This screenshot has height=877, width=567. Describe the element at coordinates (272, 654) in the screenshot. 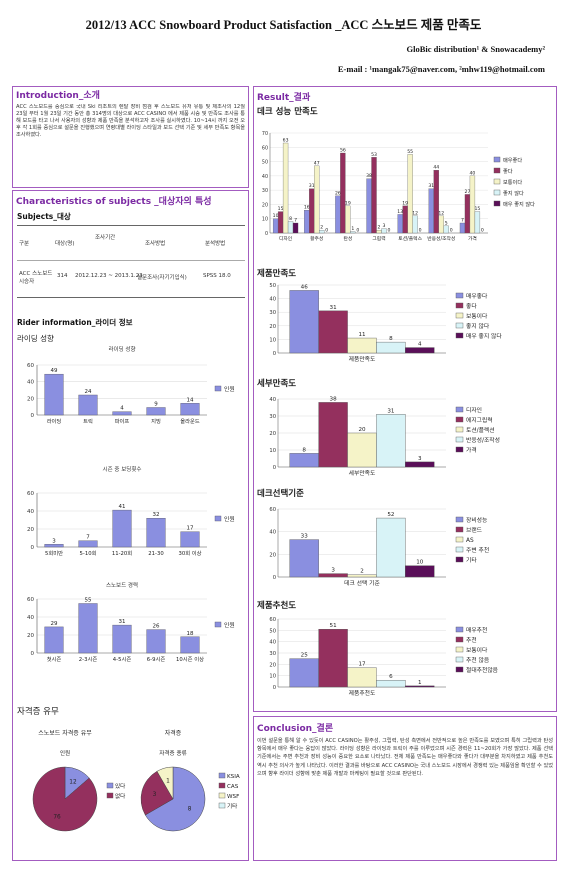

I see `recommend-ytick: 30` at that location.